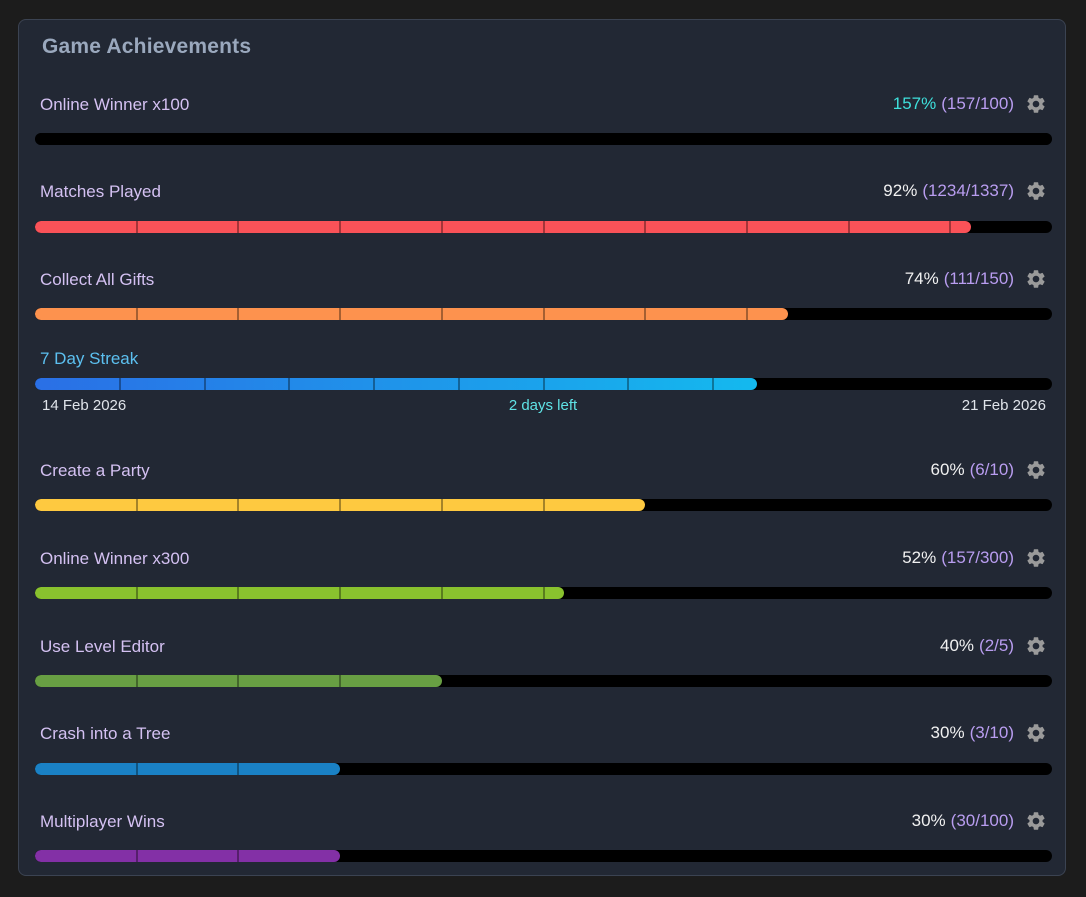 The width and height of the screenshot is (1086, 897). I want to click on achievement-percent: 92%, so click(900, 190).